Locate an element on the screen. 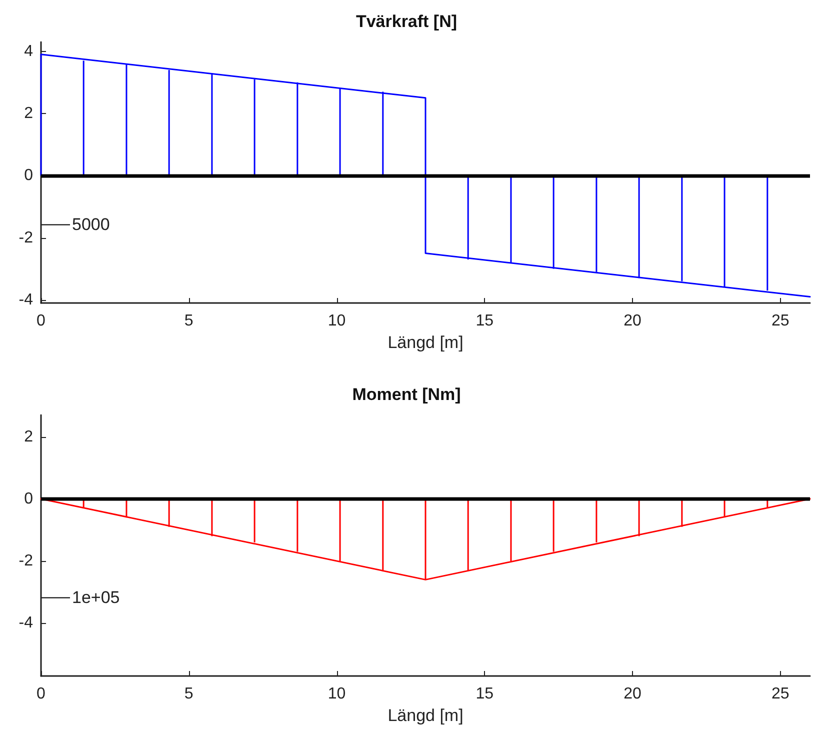 The image size is (813, 747). annotation: 1e+05 is located at coordinates (96, 598).